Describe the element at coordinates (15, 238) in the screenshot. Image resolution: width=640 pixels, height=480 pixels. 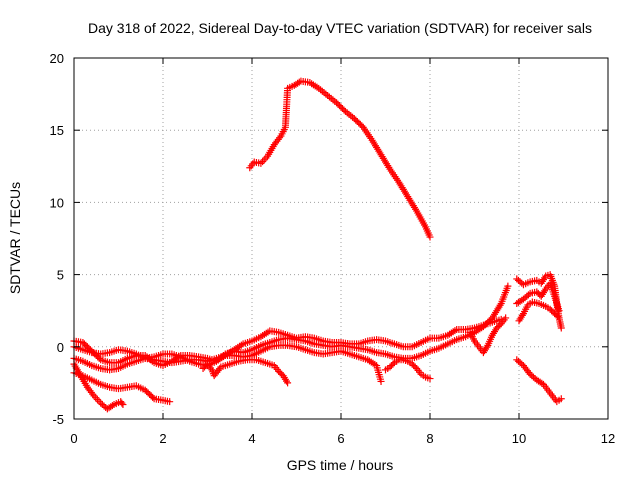
I see `y-axis-label: SDTVAR / TECUs` at that location.